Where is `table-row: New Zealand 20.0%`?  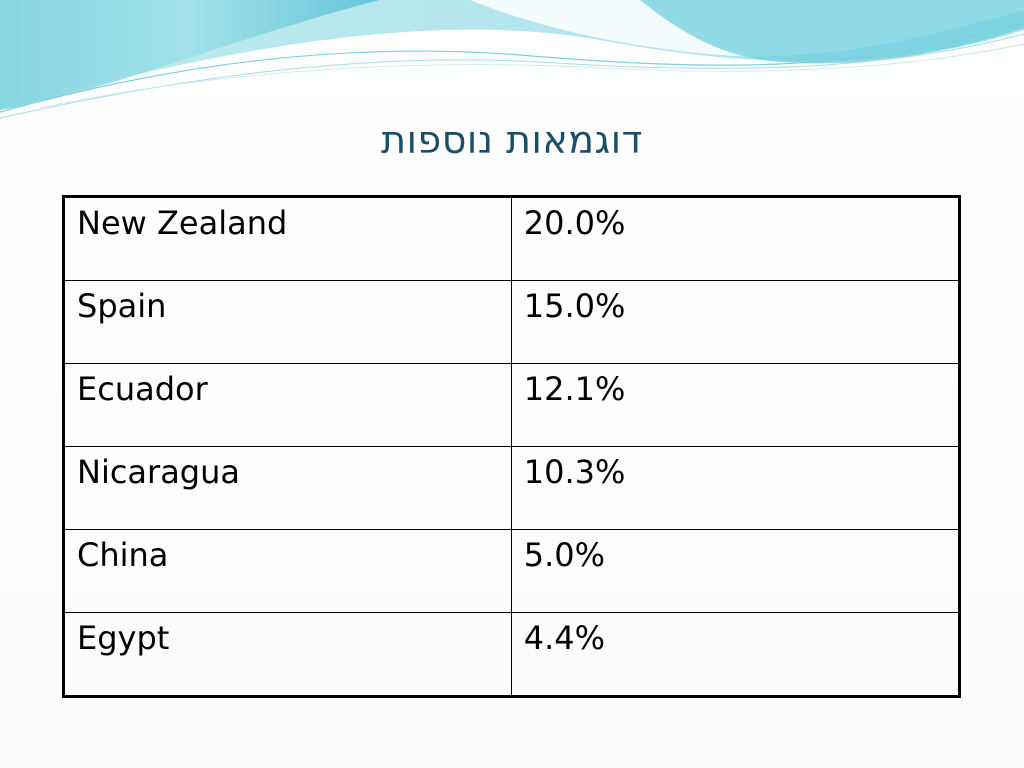 table-row: New Zealand 20.0% is located at coordinates (512, 238).